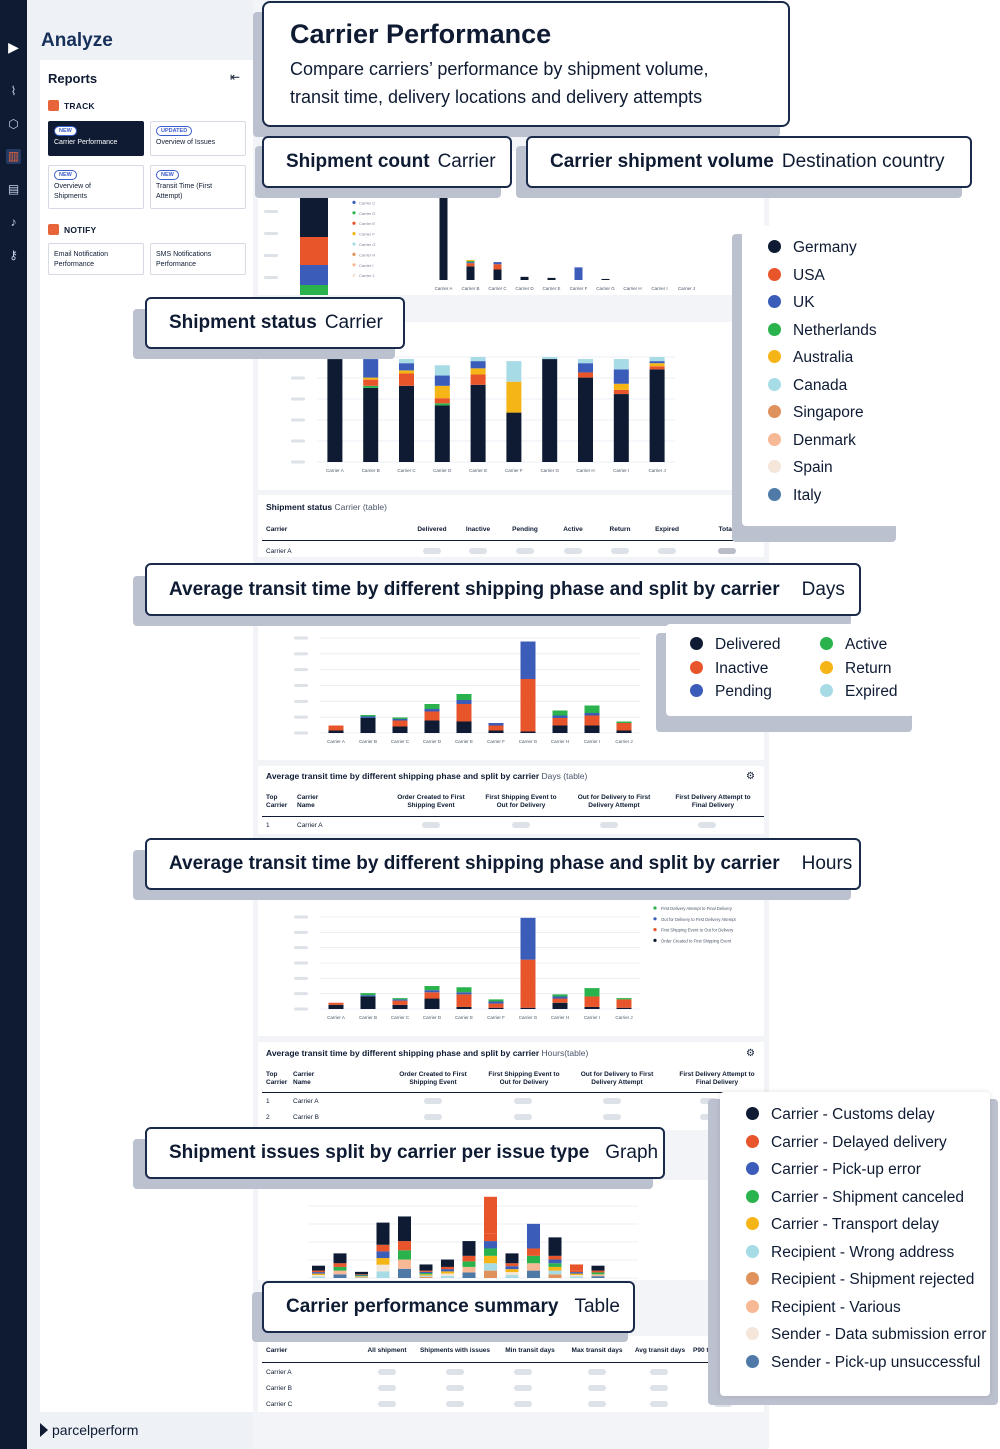 Image resolution: width=1000 pixels, height=1449 pixels. Describe the element at coordinates (853, 645) in the screenshot. I see `legend-item: Active` at that location.